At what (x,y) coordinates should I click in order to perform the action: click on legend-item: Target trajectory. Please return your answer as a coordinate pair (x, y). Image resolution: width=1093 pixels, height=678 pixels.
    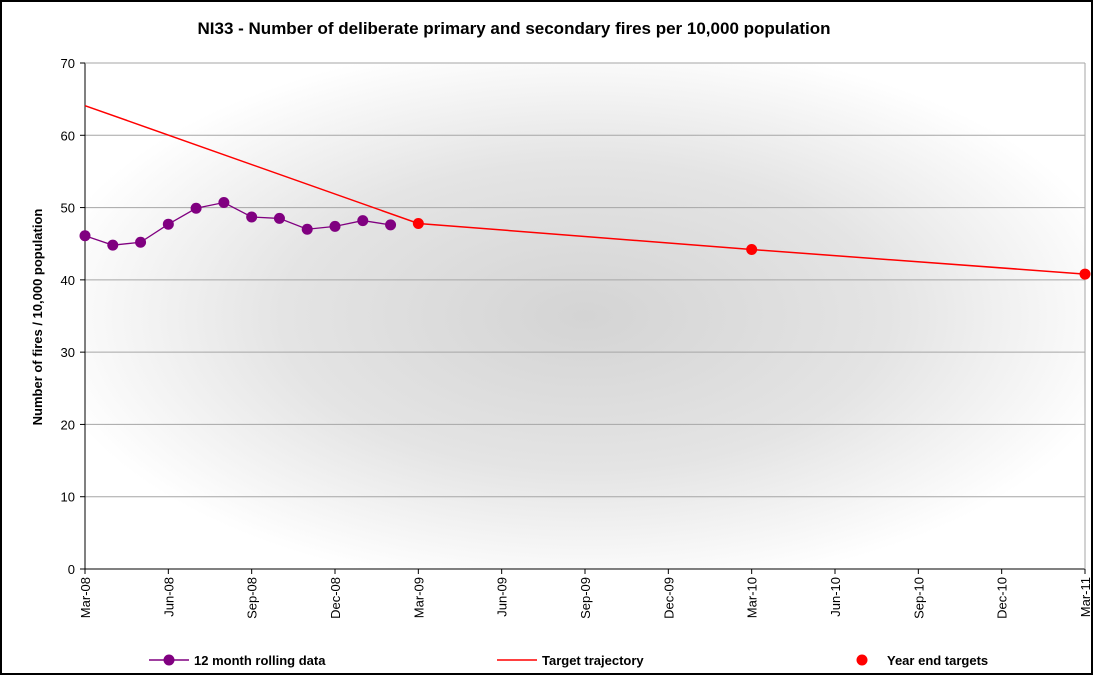
    Looking at the image, I should click on (570, 660).